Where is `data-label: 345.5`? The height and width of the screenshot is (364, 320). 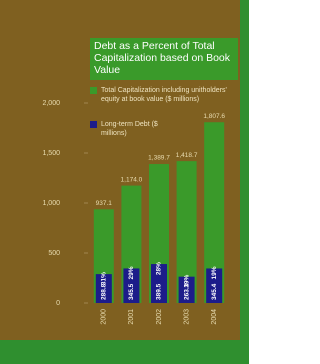
data-label: 345.5 is located at coordinates (131, 291).